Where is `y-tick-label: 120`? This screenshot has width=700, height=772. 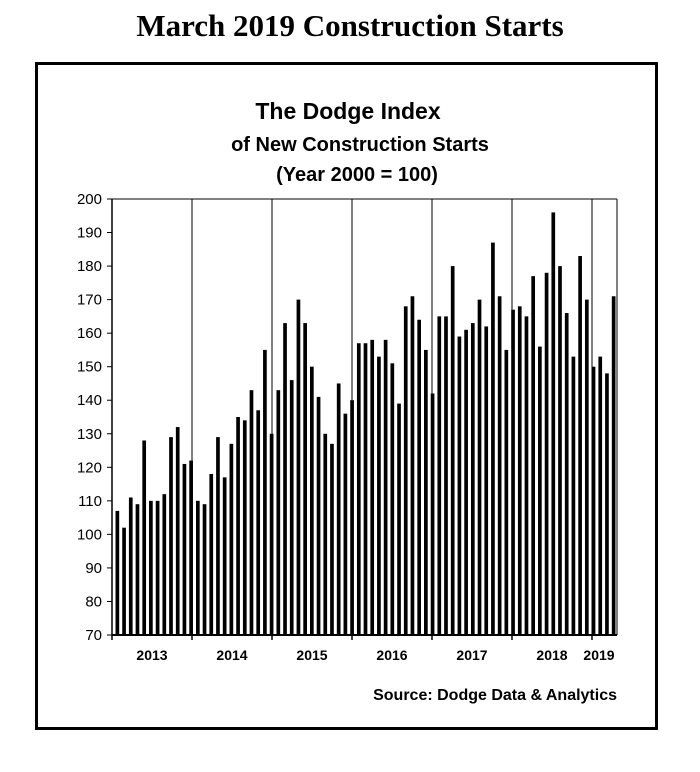
y-tick-label: 120 is located at coordinates (89, 467).